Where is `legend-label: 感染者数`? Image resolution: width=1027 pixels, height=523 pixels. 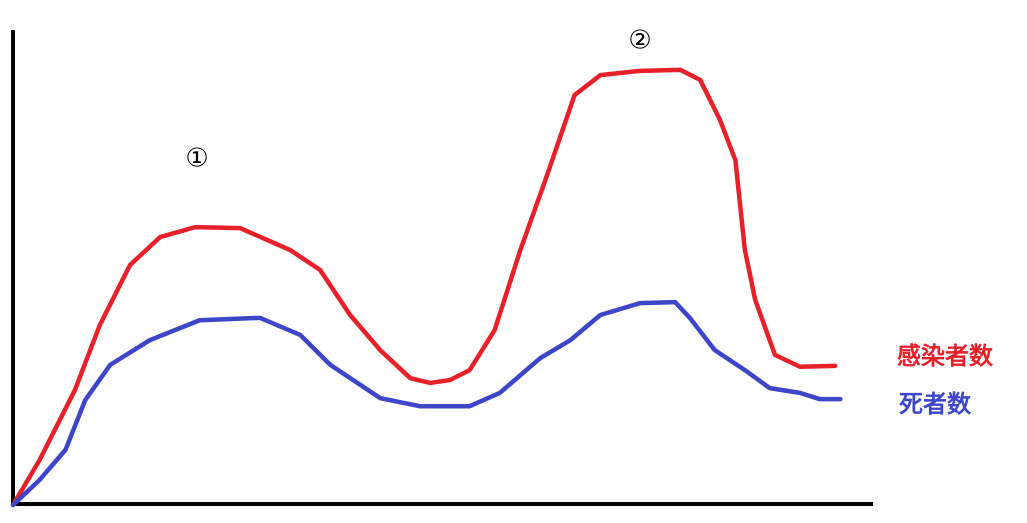 legend-label: 感染者数 is located at coordinates (945, 356).